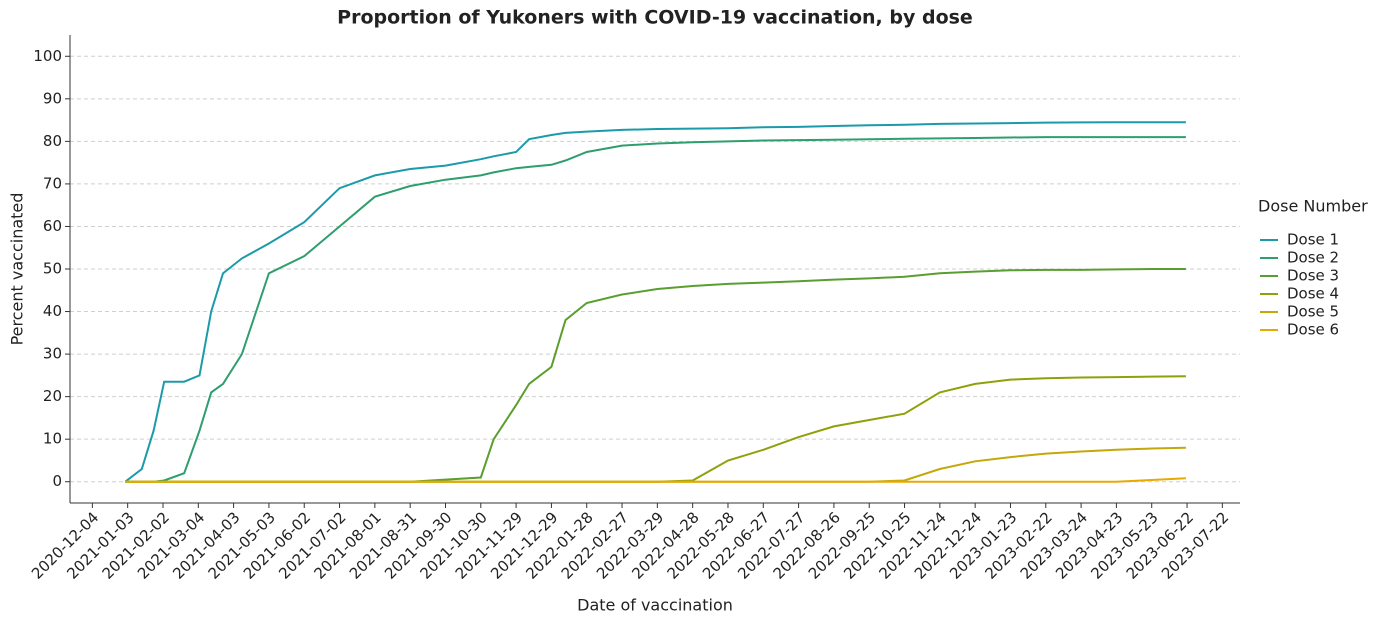 The image size is (1395, 621). I want to click on y-axis-label: Percent vaccinated, so click(17, 269).